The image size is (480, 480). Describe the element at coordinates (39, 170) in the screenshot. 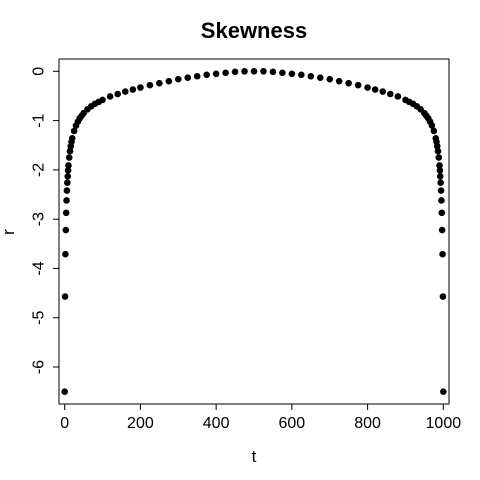

I see `y-tick-label: -2` at that location.